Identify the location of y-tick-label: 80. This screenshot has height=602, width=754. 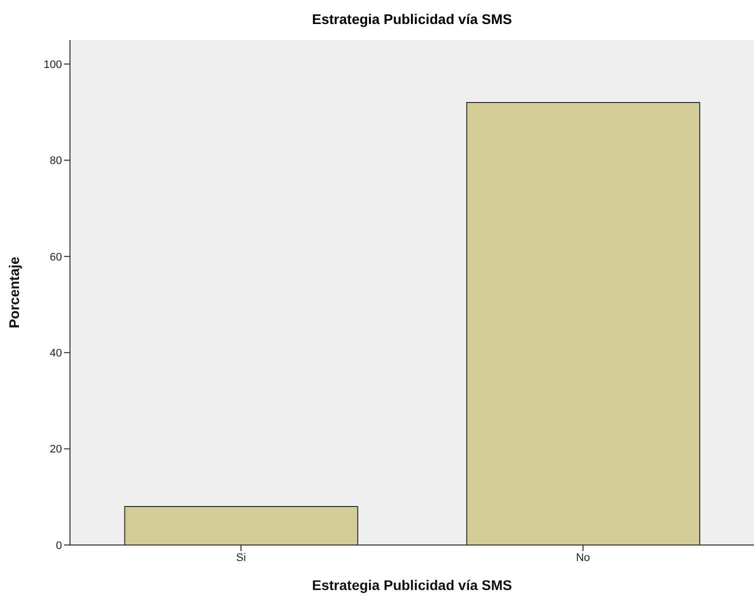
(56, 161).